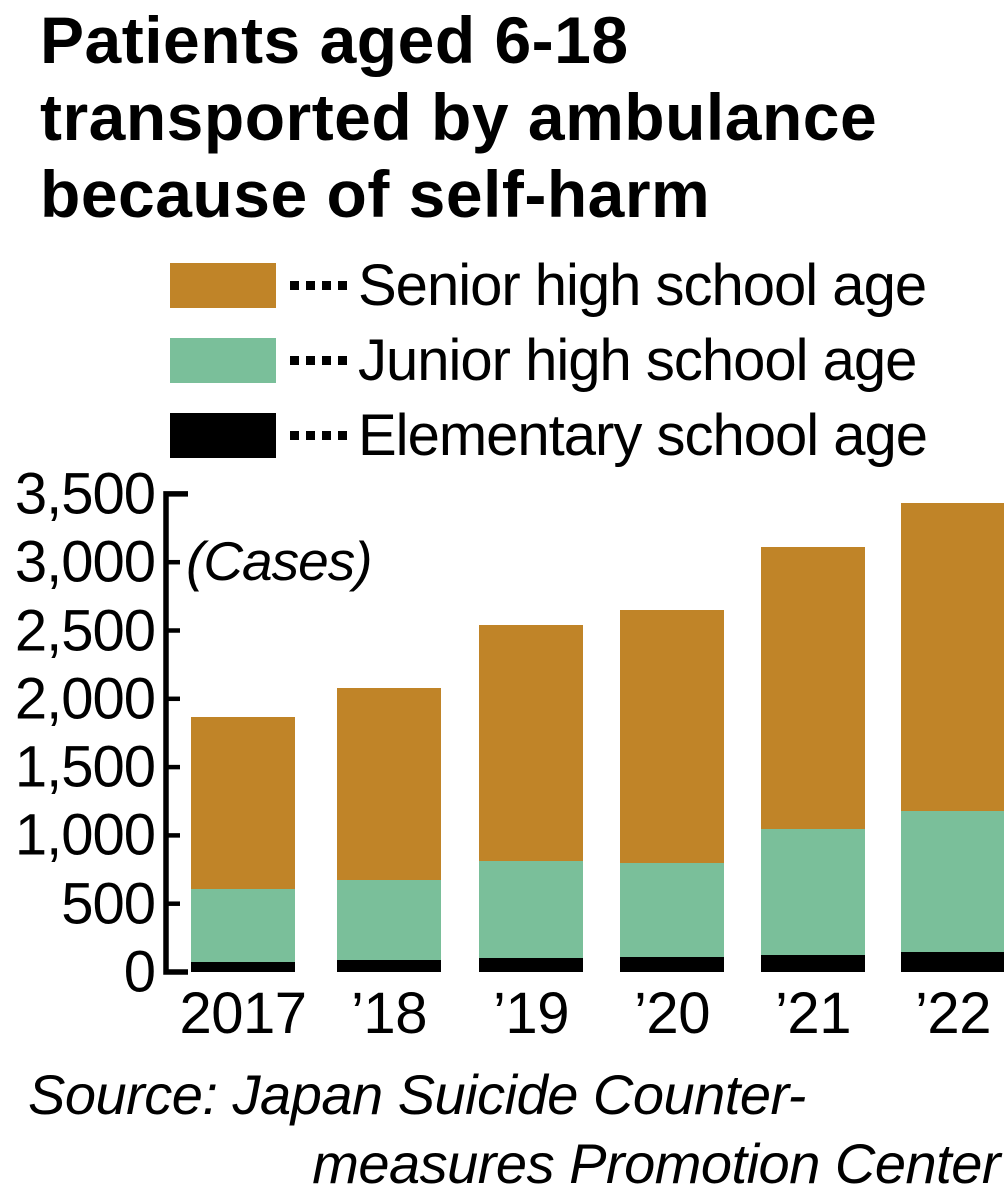 The image size is (1004, 1200). What do you see at coordinates (813, 1013) in the screenshot?
I see `x-tick-label: ’21` at bounding box center [813, 1013].